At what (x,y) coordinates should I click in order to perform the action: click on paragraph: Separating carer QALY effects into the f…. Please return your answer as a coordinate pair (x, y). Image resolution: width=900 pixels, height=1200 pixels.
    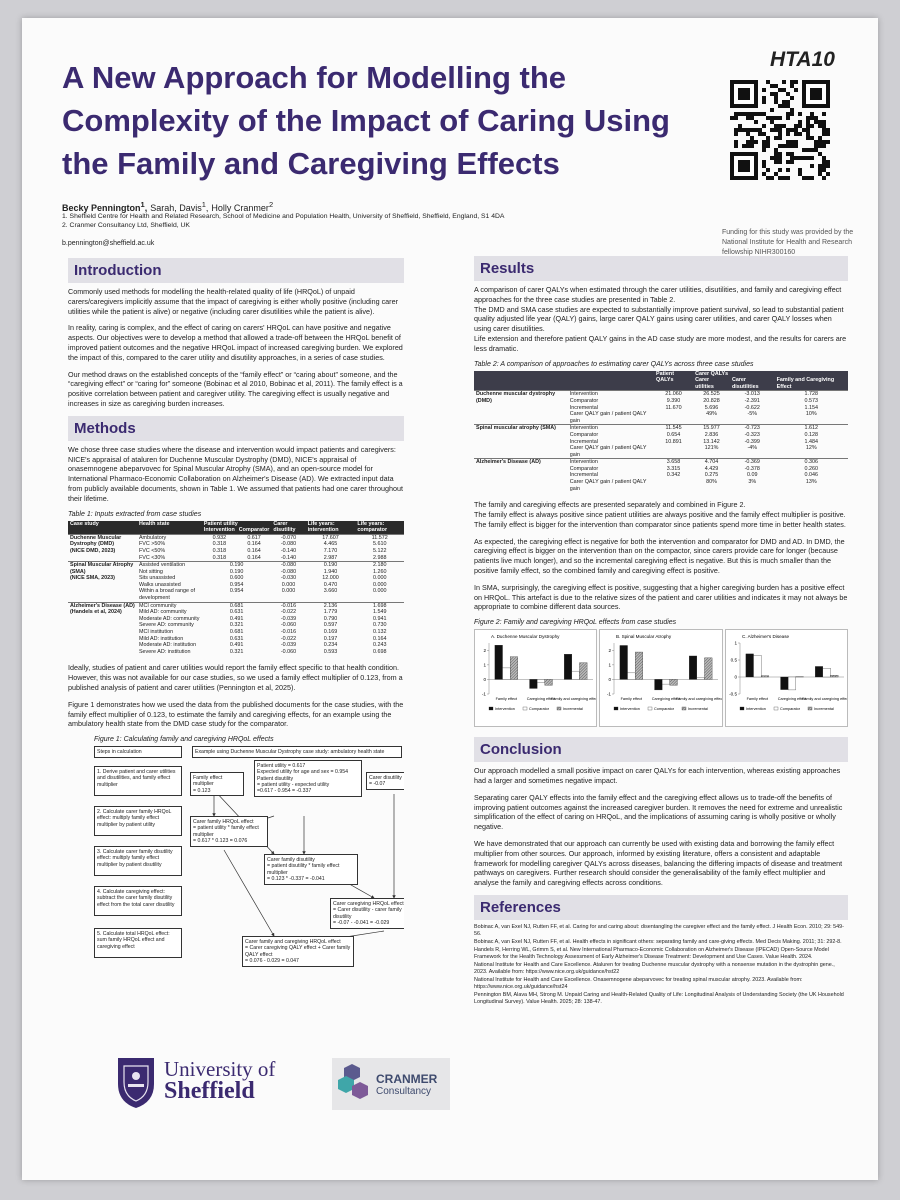
    Looking at the image, I should click on (658, 812).